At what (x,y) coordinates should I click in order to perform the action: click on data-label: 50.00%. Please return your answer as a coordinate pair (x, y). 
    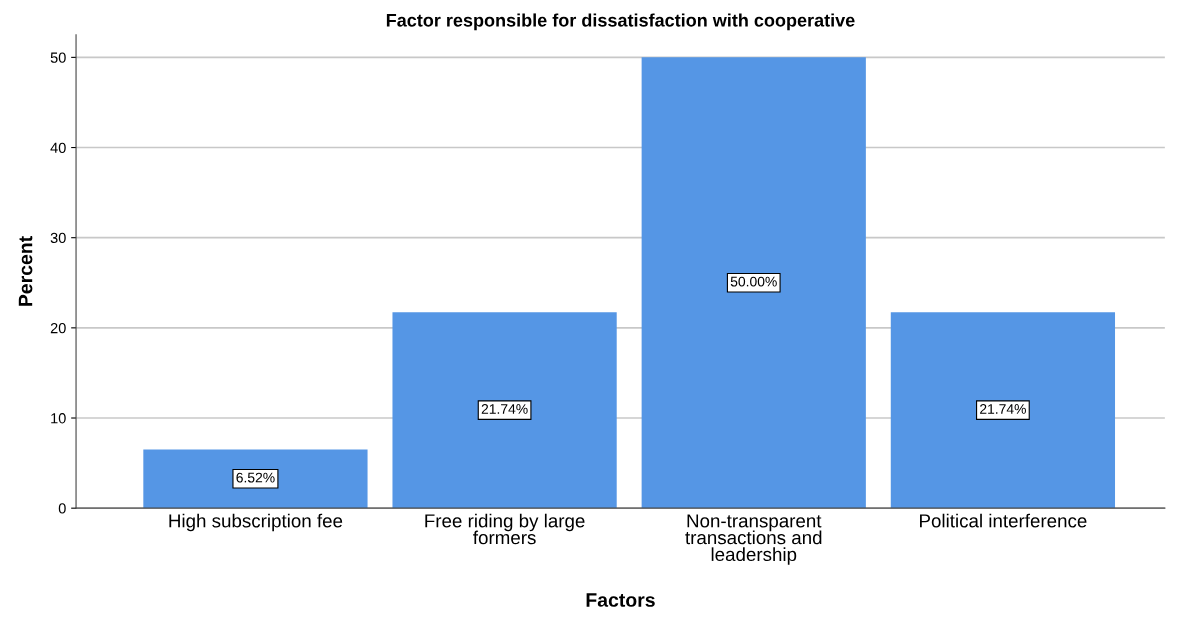
    Looking at the image, I should click on (753, 281).